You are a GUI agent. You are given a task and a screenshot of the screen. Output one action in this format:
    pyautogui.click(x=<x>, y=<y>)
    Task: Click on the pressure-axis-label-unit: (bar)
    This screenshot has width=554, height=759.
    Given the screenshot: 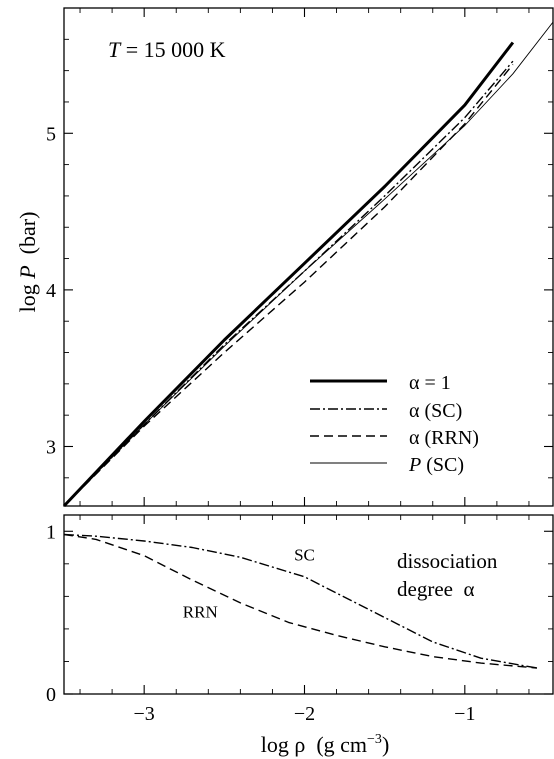 What is the action you would take?
    pyautogui.click(x=27, y=239)
    